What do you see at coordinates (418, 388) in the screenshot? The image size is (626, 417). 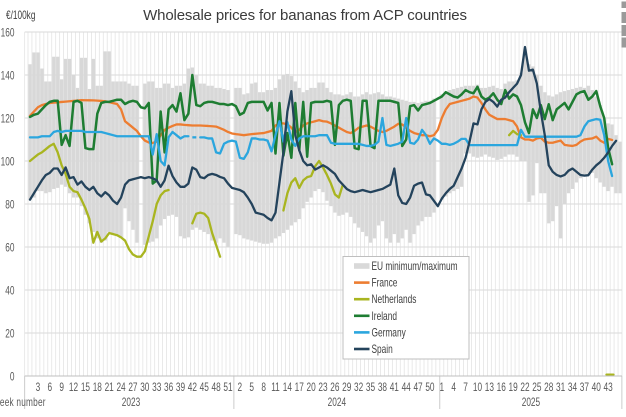 I see `svg-text: 47` at bounding box center [418, 388].